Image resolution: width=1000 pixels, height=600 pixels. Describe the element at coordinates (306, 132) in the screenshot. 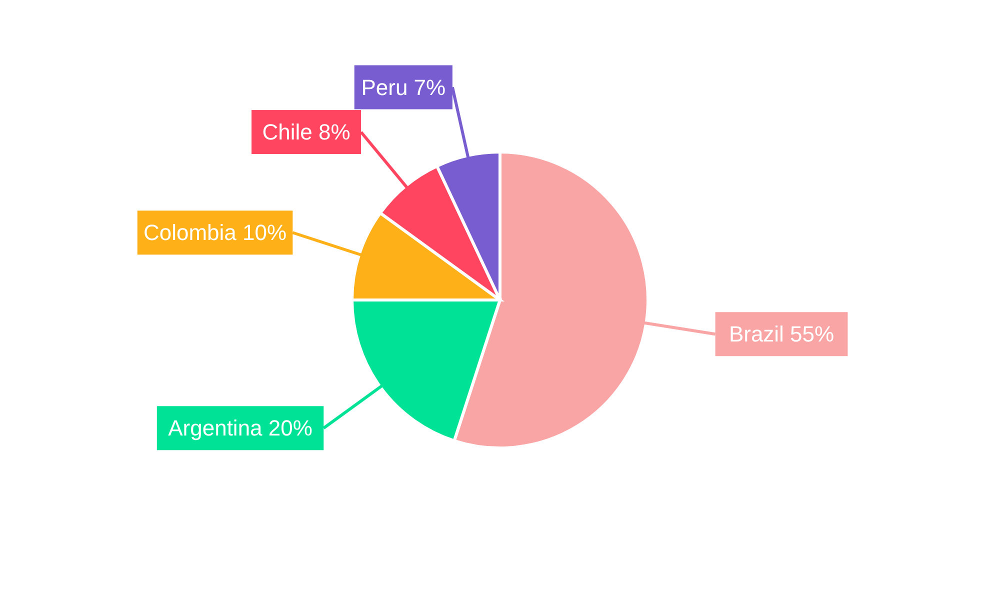

I see `slice-label: Chile 8%` at that location.